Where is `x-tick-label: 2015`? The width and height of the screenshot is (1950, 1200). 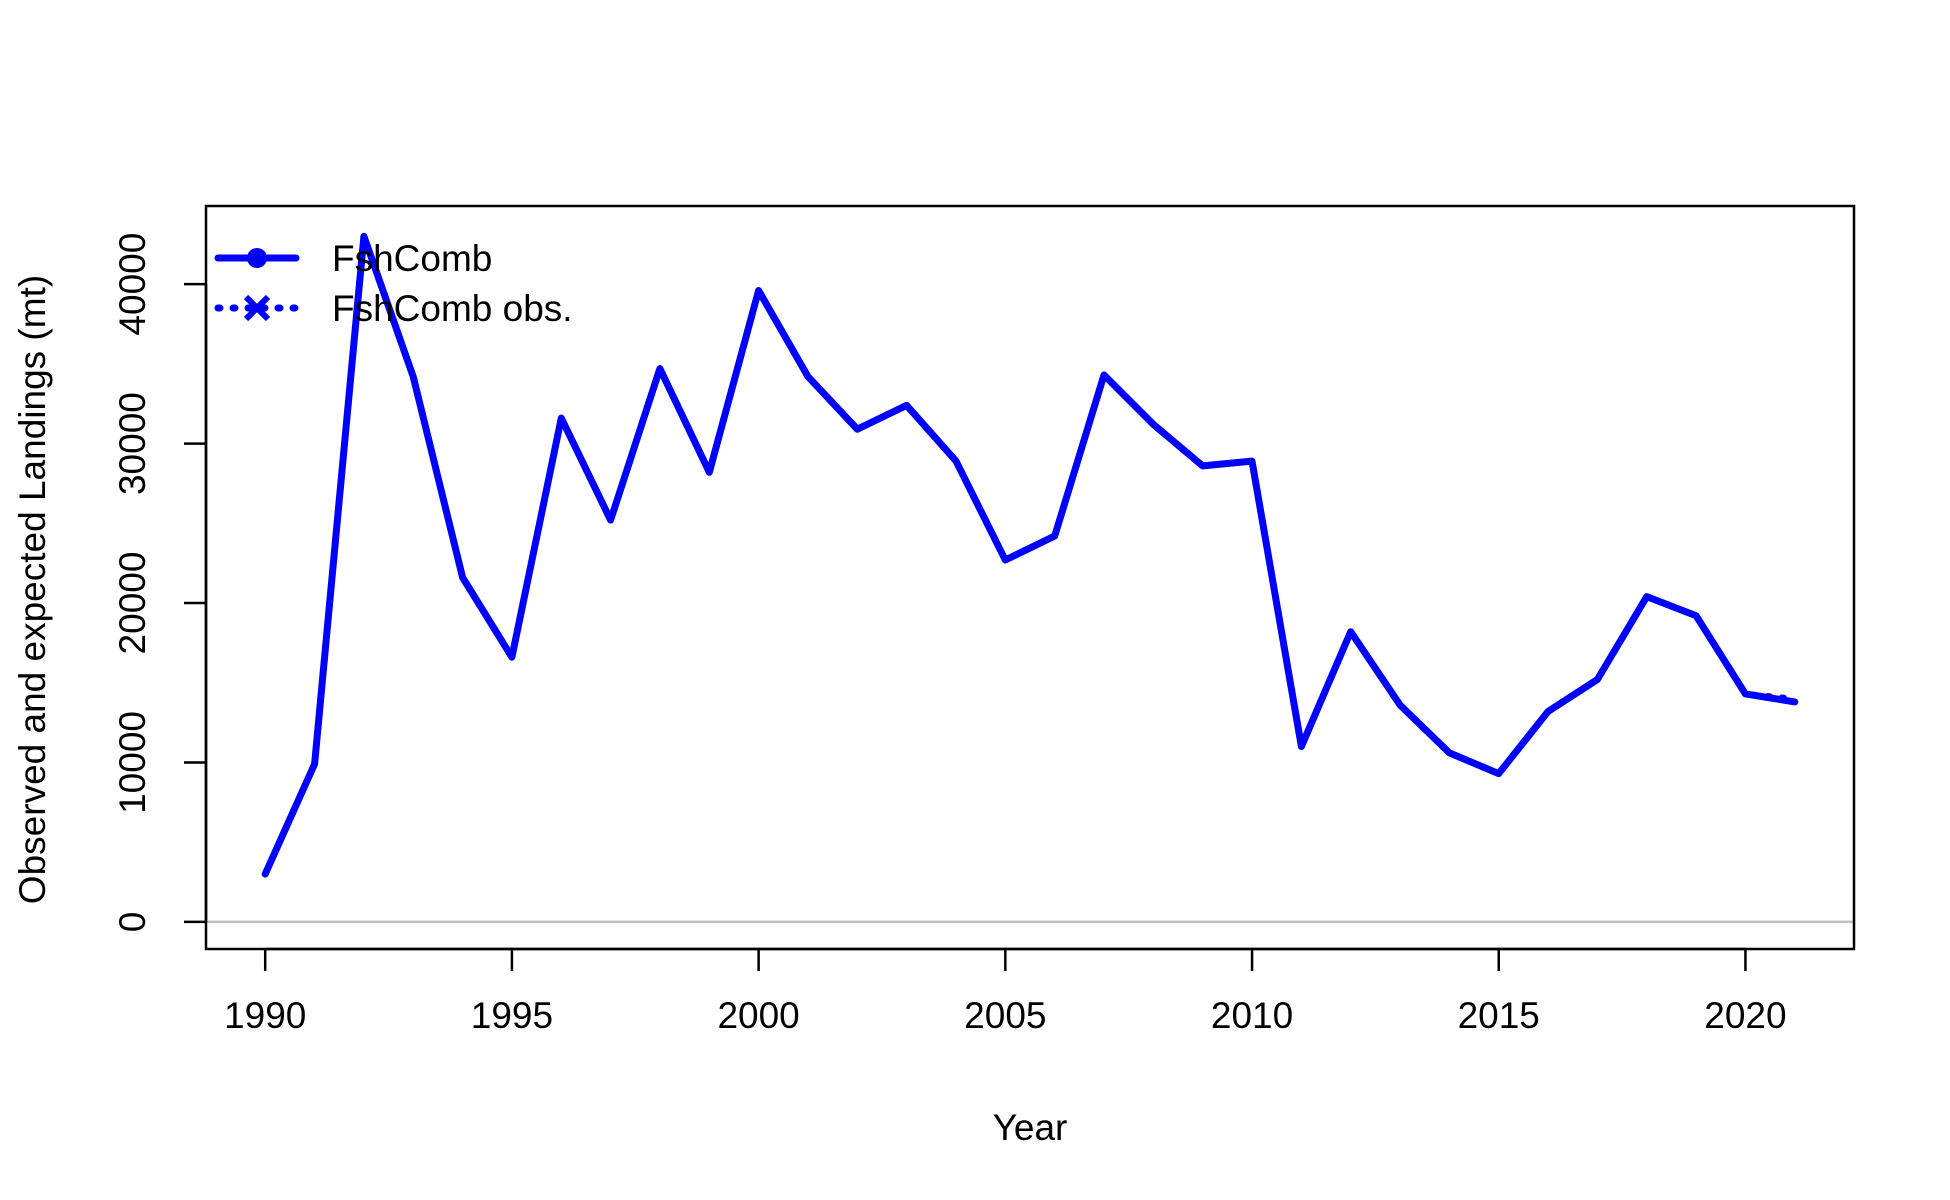 x-tick-label: 2015 is located at coordinates (1499, 1015).